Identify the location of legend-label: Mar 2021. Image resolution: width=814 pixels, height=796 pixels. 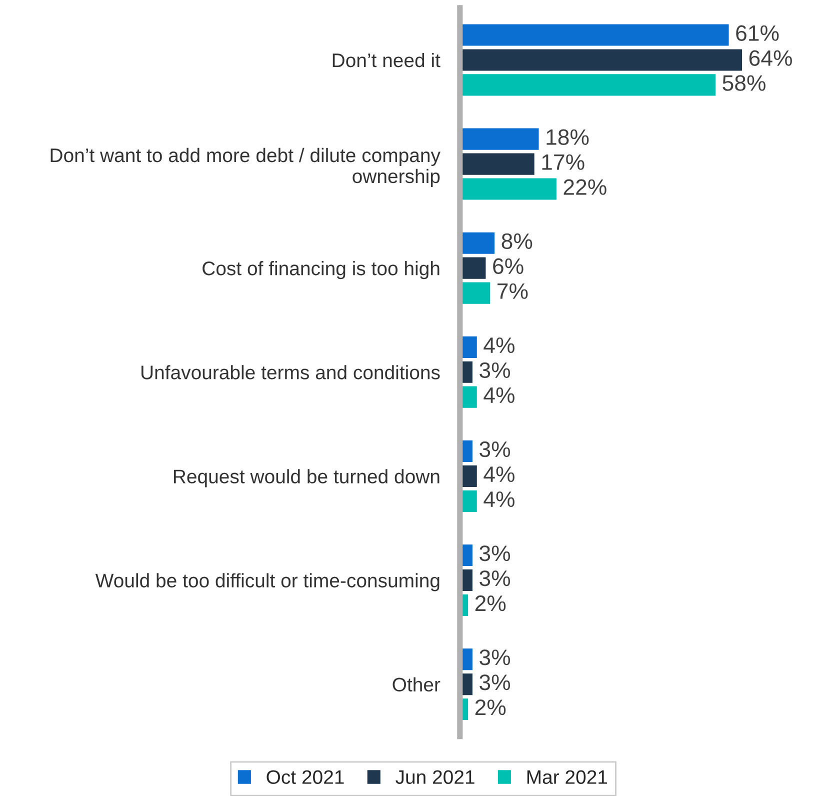
(567, 777).